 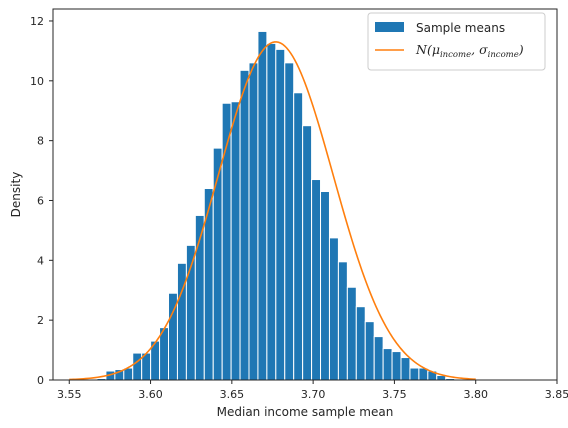 I want to click on y-axis-ticks: 0 2 4 6 8 10 12, so click(x=41, y=201).